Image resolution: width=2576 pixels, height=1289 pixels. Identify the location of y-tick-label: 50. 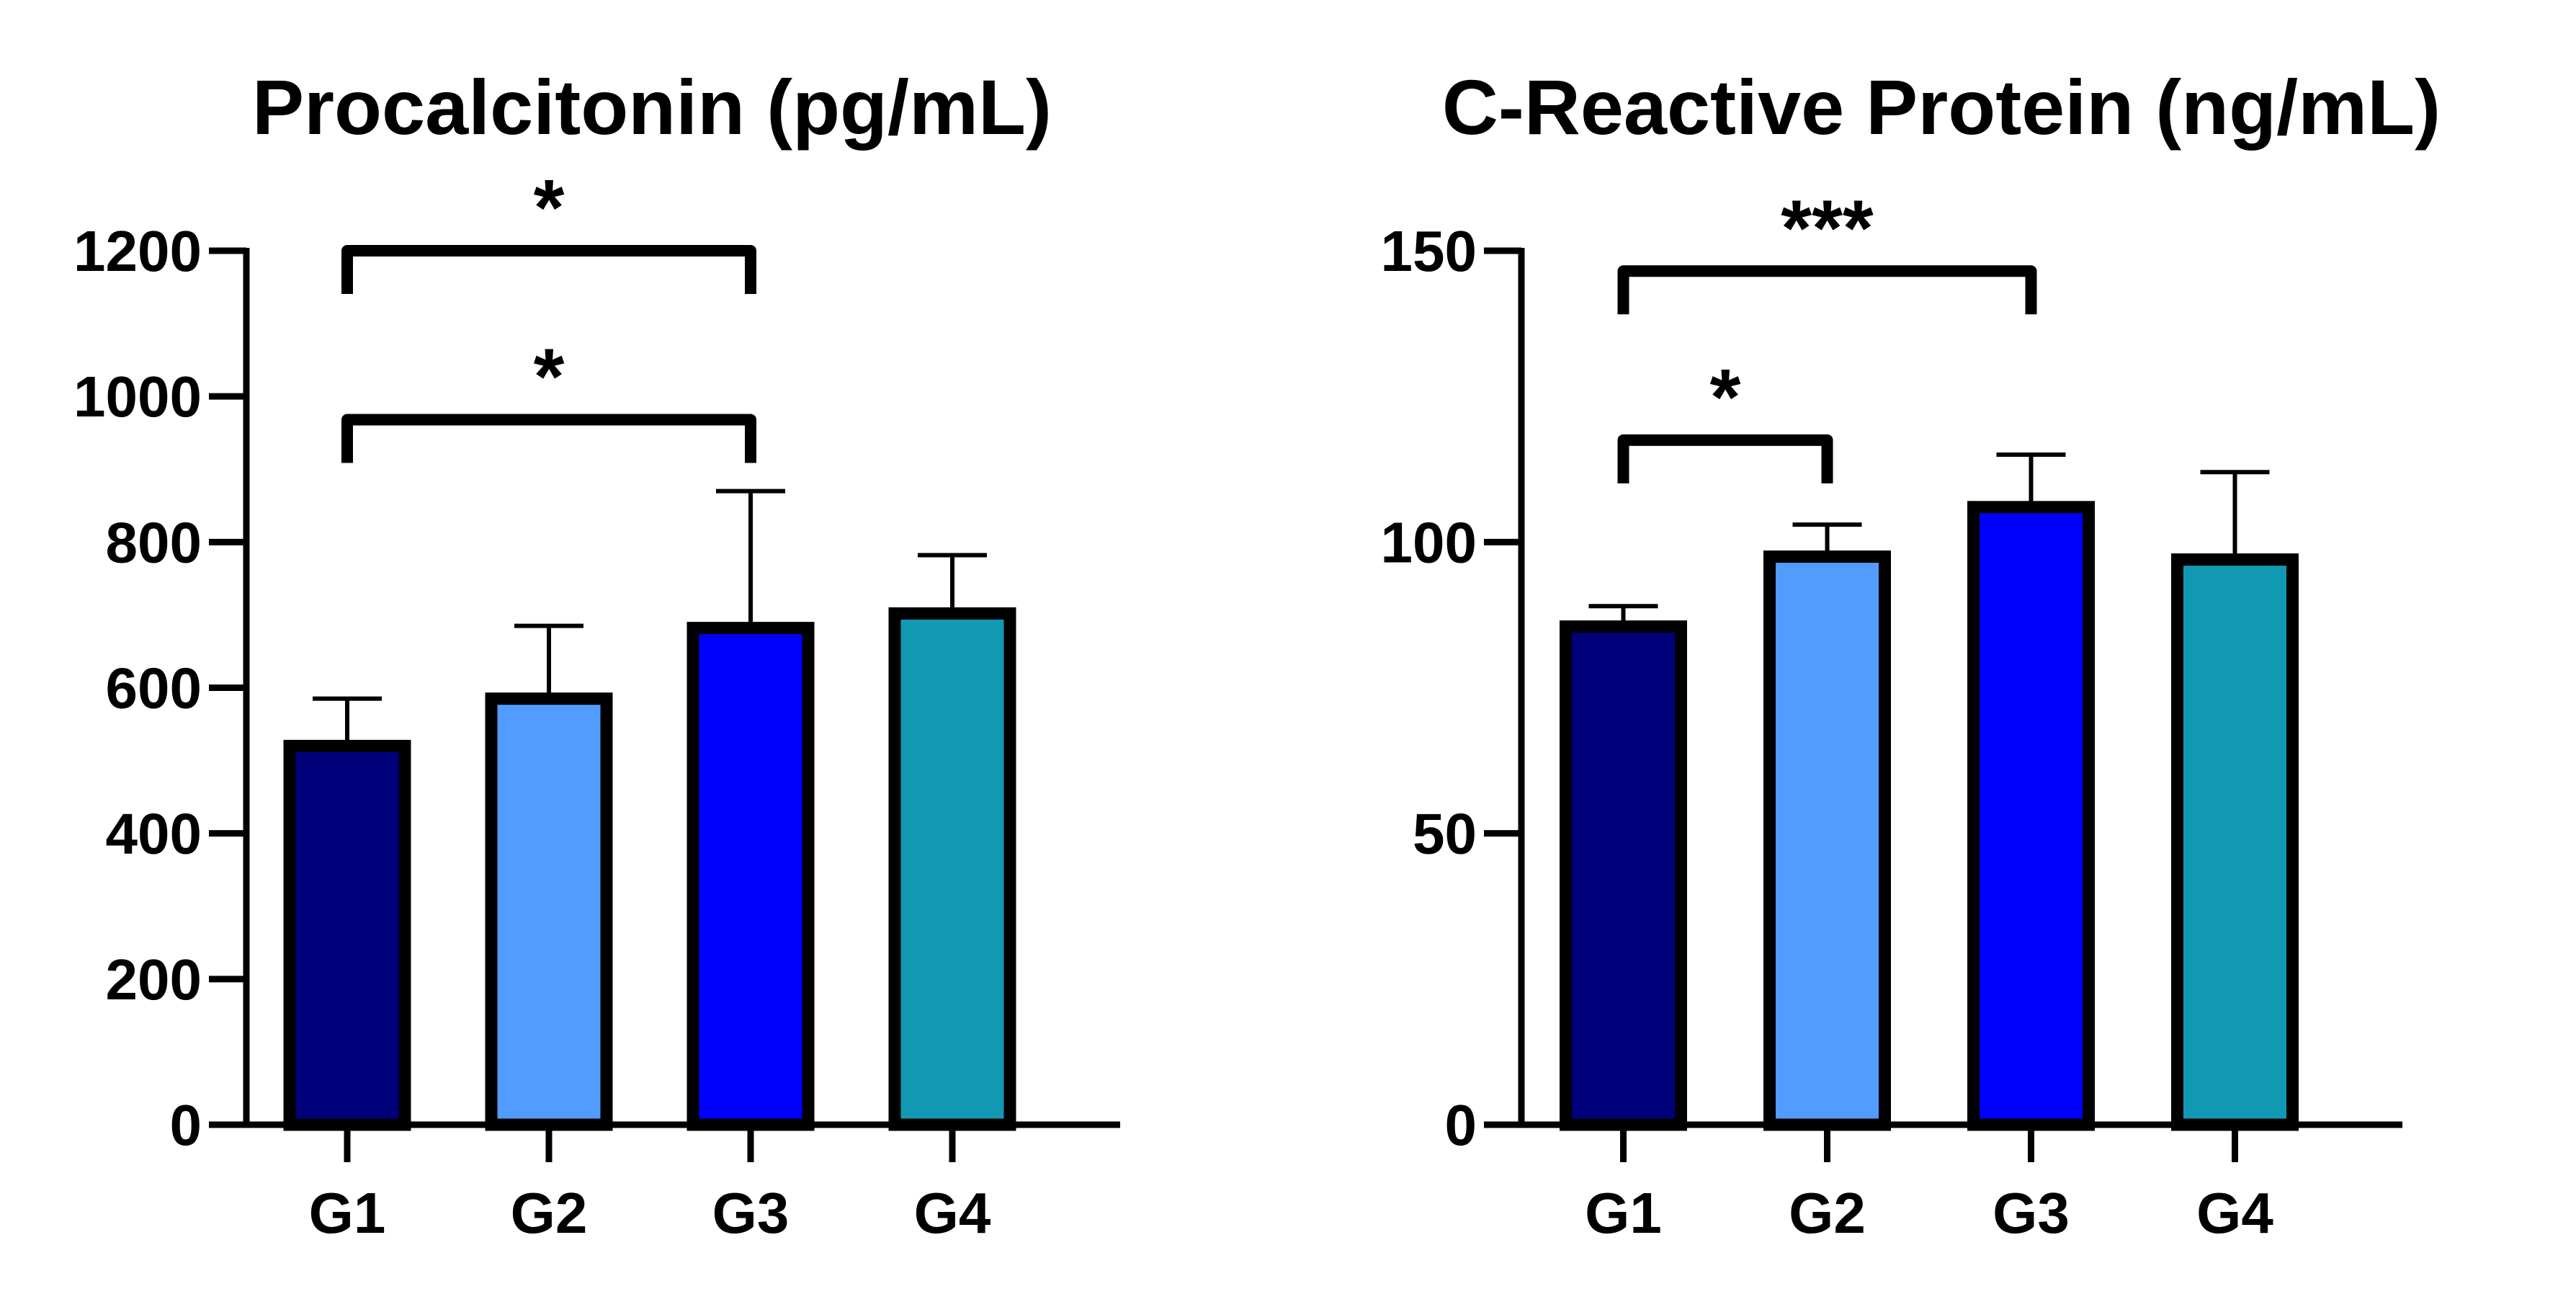
(1445, 834).